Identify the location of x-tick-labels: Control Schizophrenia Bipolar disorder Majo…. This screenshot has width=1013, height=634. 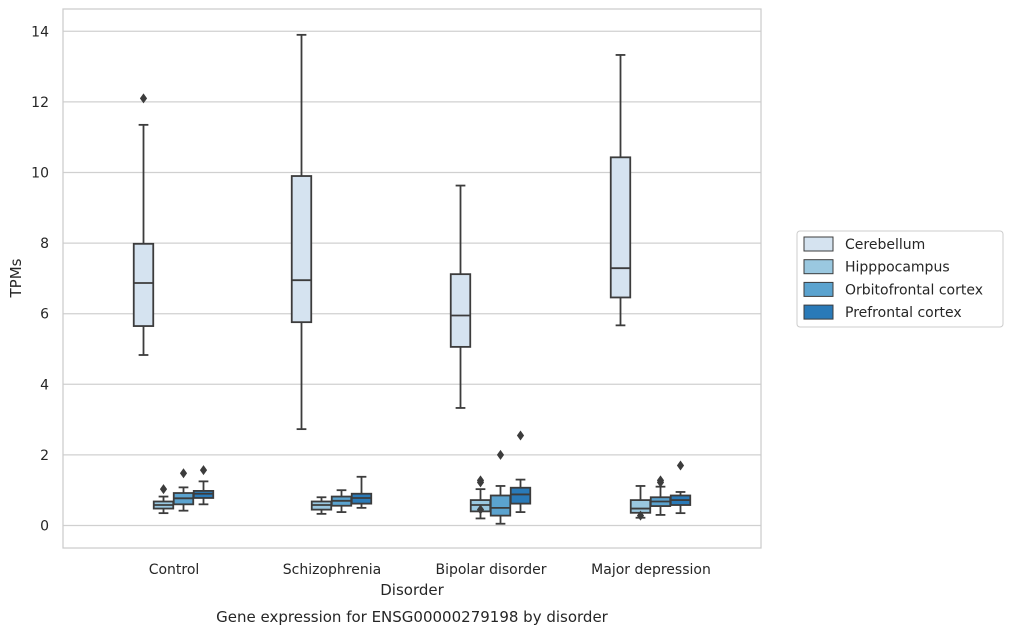
(430, 570).